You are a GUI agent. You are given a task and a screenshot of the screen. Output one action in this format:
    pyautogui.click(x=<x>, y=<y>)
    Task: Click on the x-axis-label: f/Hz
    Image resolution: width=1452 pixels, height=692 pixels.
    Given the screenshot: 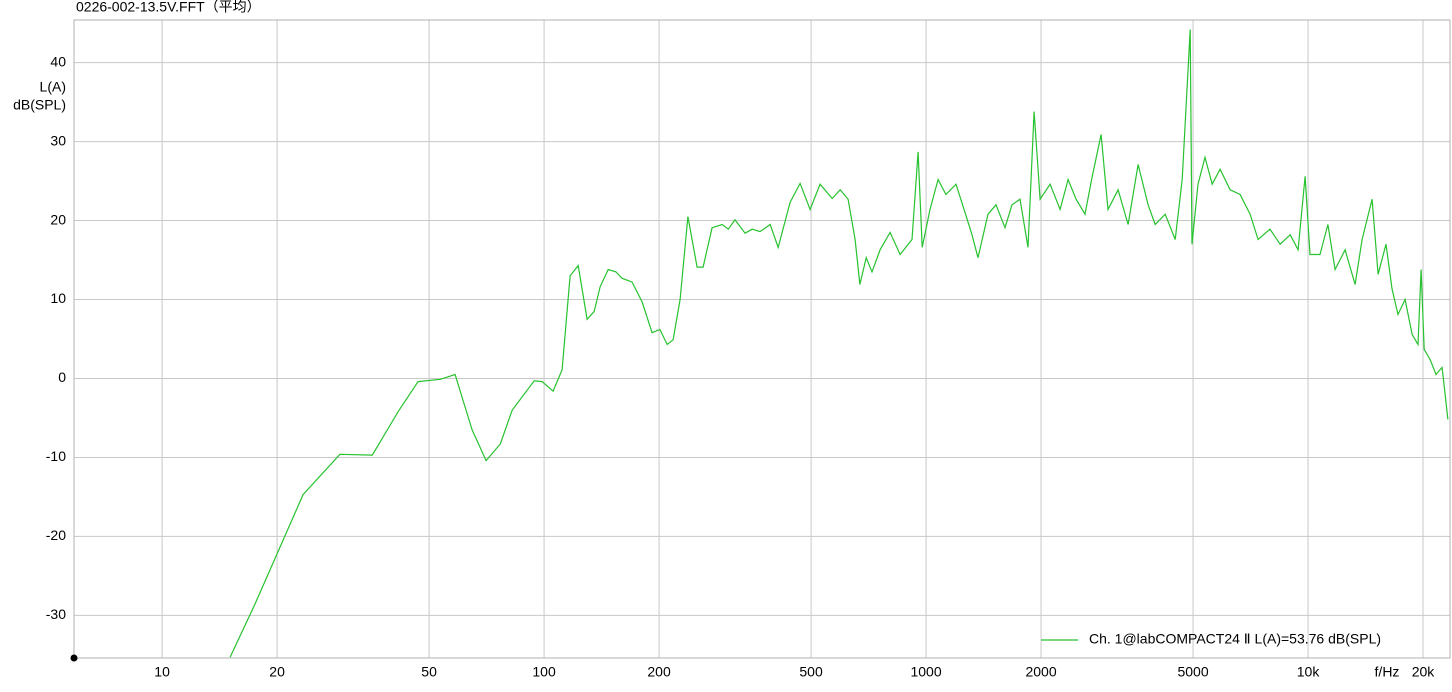 What is the action you would take?
    pyautogui.click(x=1387, y=672)
    